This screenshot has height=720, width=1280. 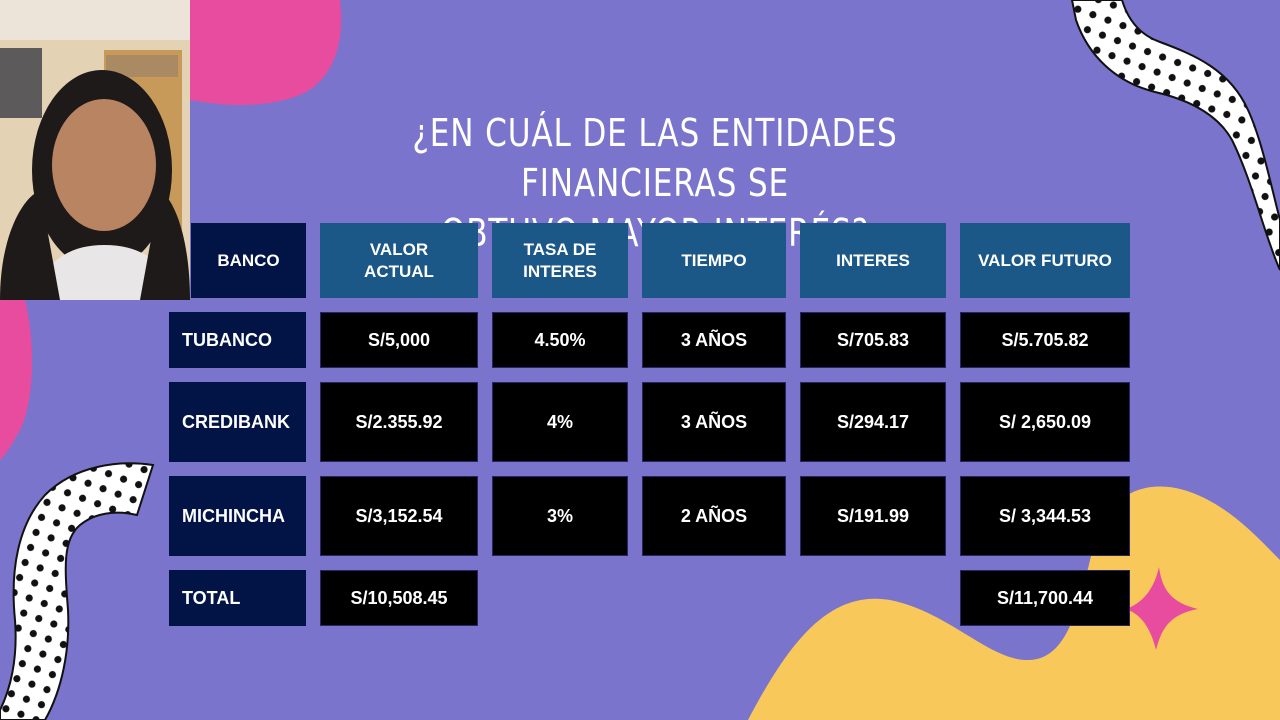 What do you see at coordinates (1045, 260) in the screenshot?
I see `header-valor-futuro: VALOR FUTURO` at bounding box center [1045, 260].